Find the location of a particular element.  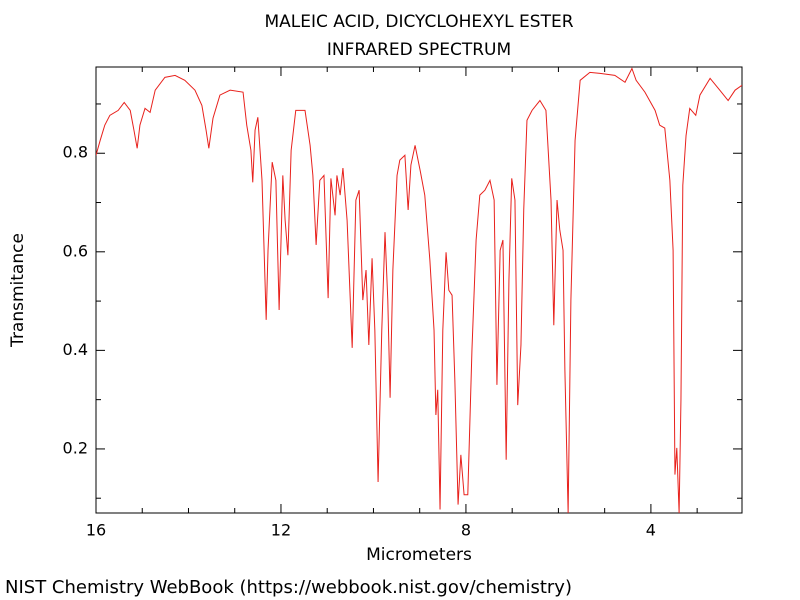

x-tick-label: 16 is located at coordinates (96, 530).